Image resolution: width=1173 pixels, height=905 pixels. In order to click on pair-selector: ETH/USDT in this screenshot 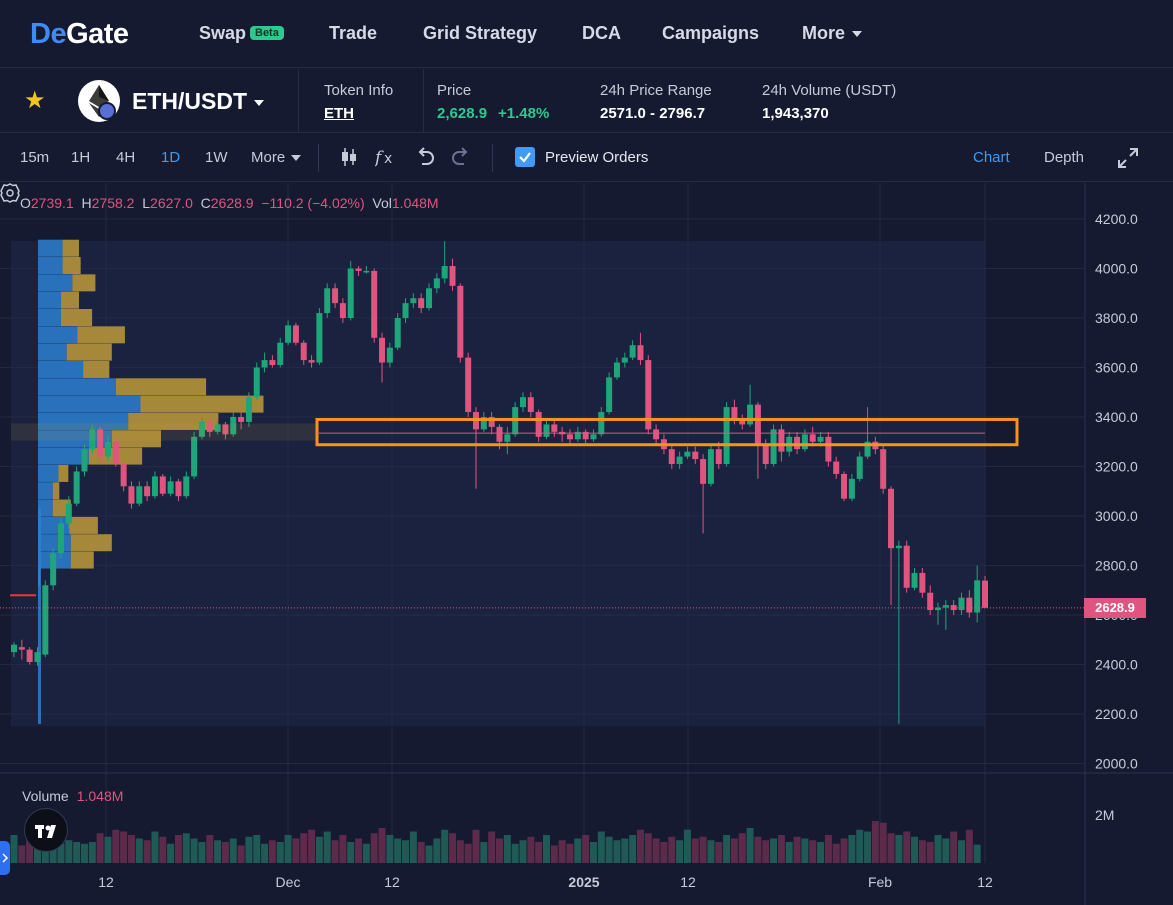, I will do `click(198, 101)`.